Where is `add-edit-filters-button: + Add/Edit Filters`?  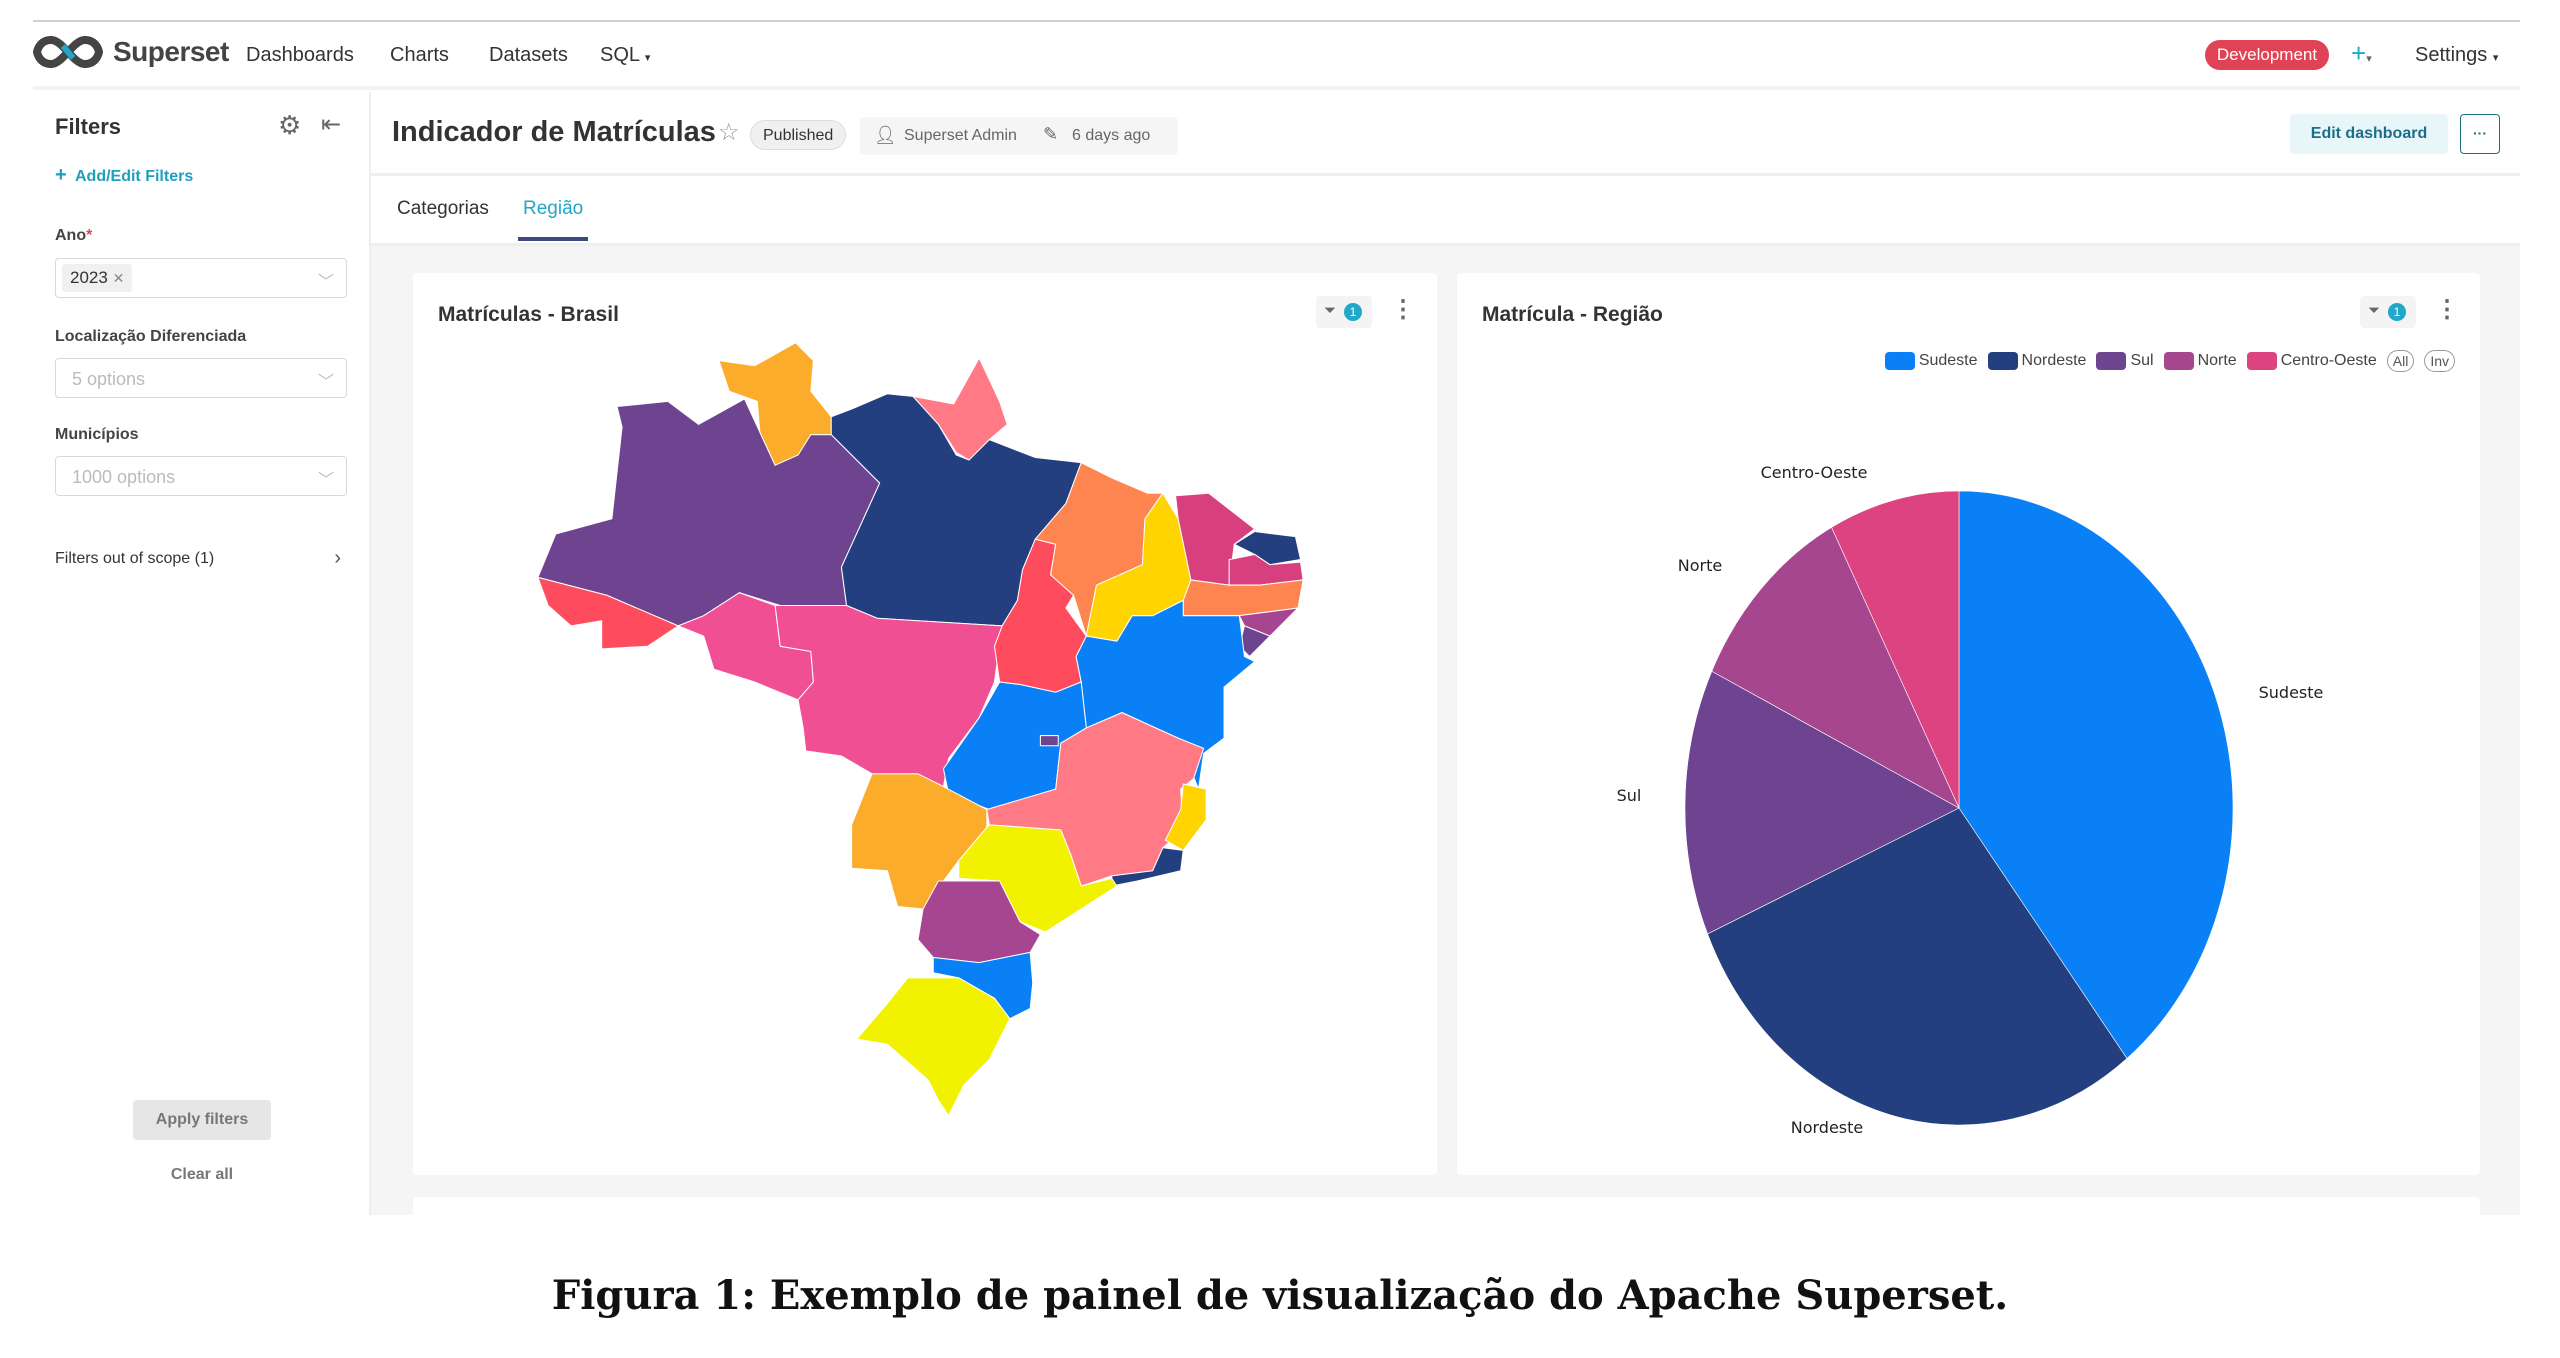 add-edit-filters-button: + Add/Edit Filters is located at coordinates (124, 175).